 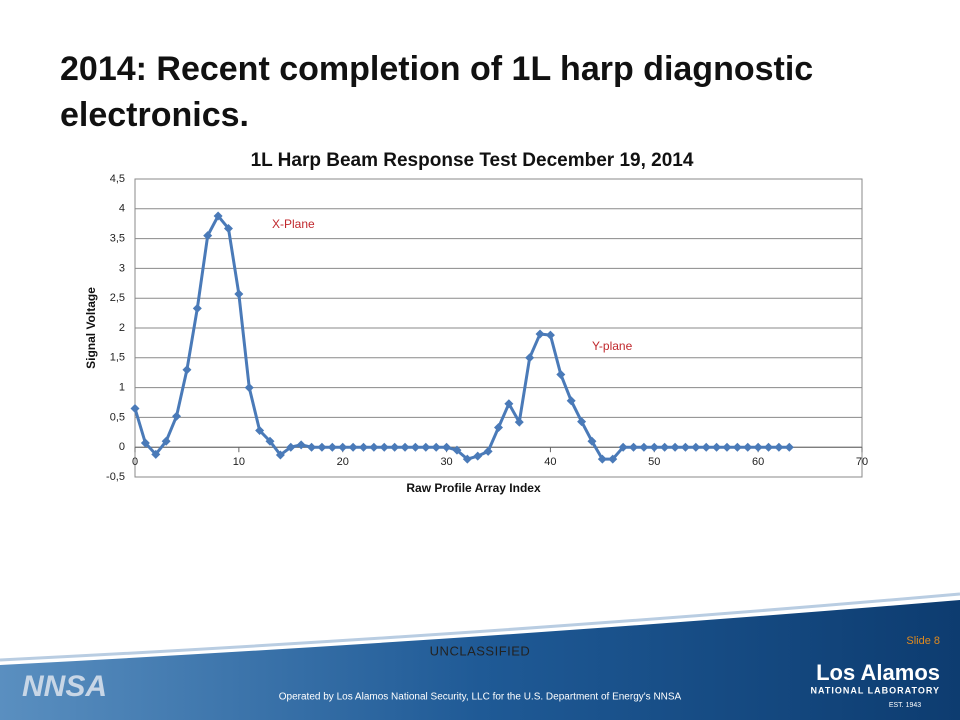 What do you see at coordinates (862, 462) in the screenshot?
I see `x-tick-label: 70` at bounding box center [862, 462].